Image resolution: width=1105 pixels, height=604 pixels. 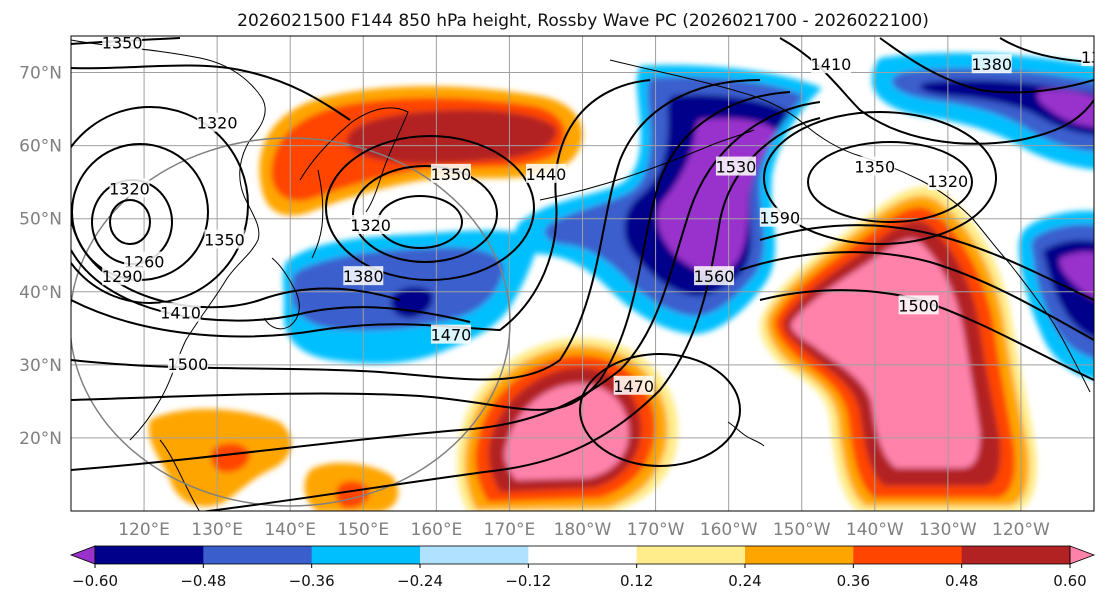 What do you see at coordinates (948, 530) in the screenshot?
I see `lon-tick-label: 130°W` at bounding box center [948, 530].